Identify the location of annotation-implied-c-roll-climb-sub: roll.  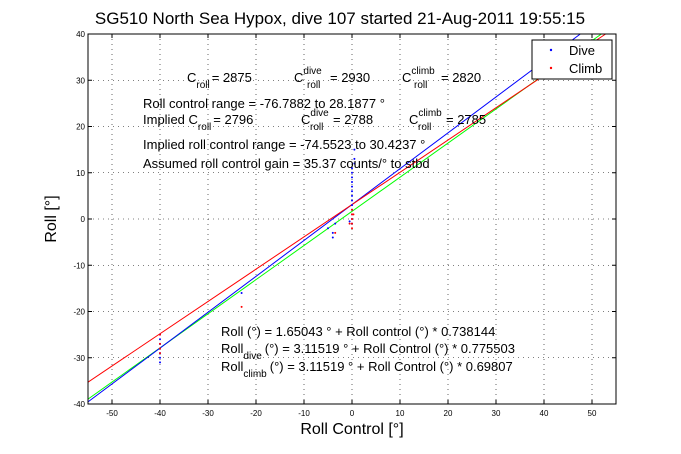
(424, 127).